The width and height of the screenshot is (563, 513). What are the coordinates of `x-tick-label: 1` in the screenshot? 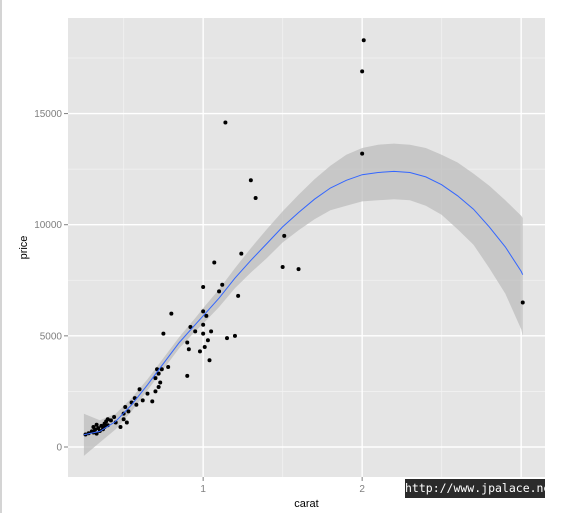 It's located at (203, 489).